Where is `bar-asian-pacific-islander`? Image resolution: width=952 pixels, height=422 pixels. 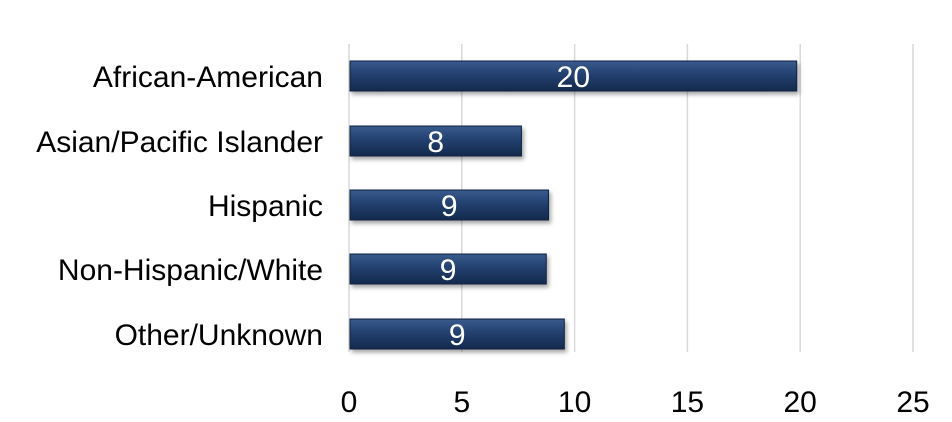 bar-asian-pacific-islander is located at coordinates (435, 141).